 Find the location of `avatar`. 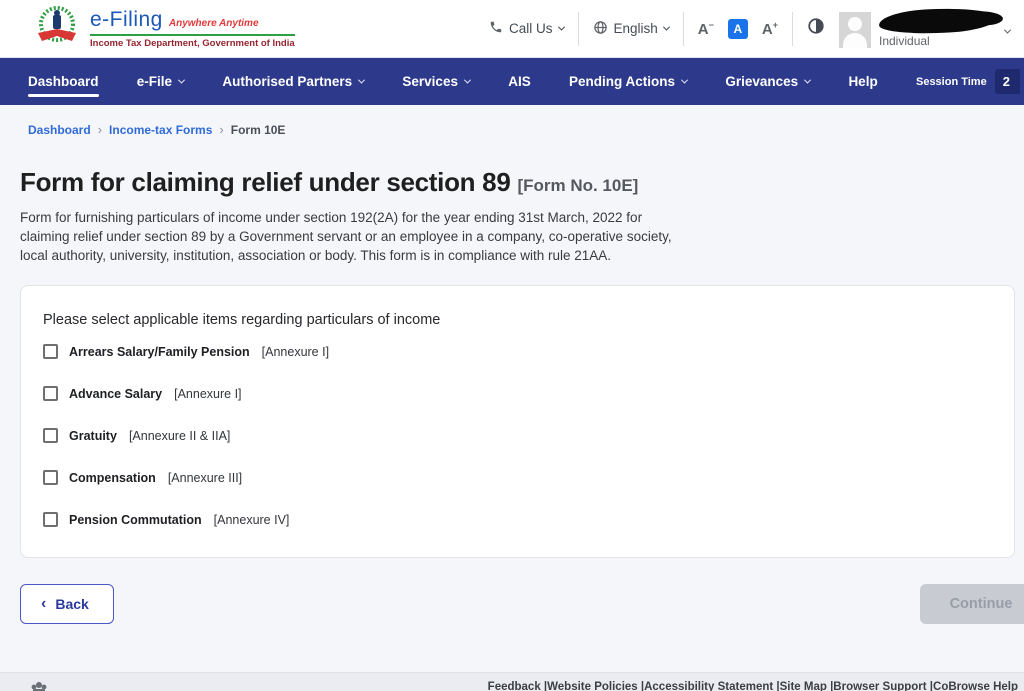

avatar is located at coordinates (855, 30).